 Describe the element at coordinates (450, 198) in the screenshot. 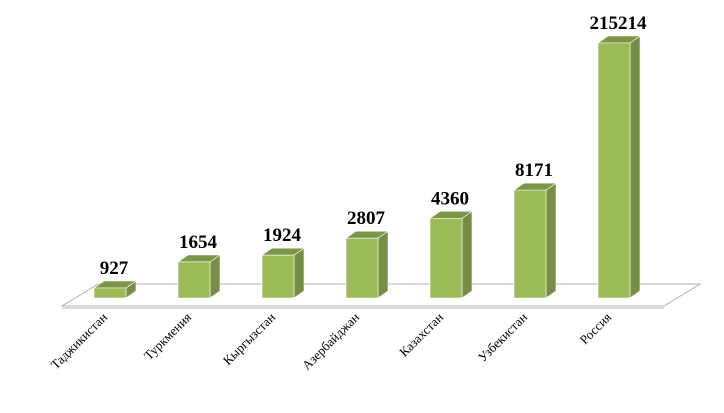

I see `data-label: 4360` at that location.